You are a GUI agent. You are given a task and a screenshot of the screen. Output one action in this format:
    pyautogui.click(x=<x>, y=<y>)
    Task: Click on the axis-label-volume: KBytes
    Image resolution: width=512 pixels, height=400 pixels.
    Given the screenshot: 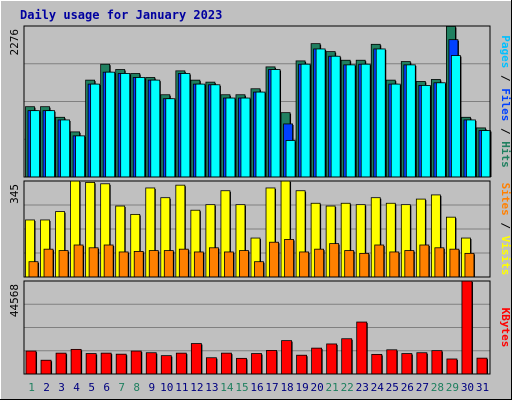 What is the action you would take?
    pyautogui.click(x=505, y=328)
    